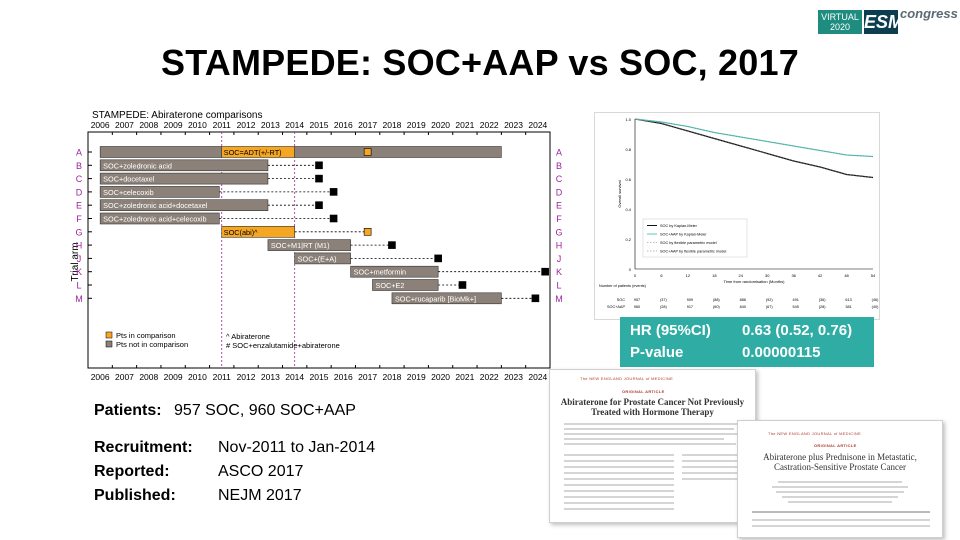  Describe the element at coordinates (873, 275) in the screenshot. I see `km-x-tick: 54` at that location.